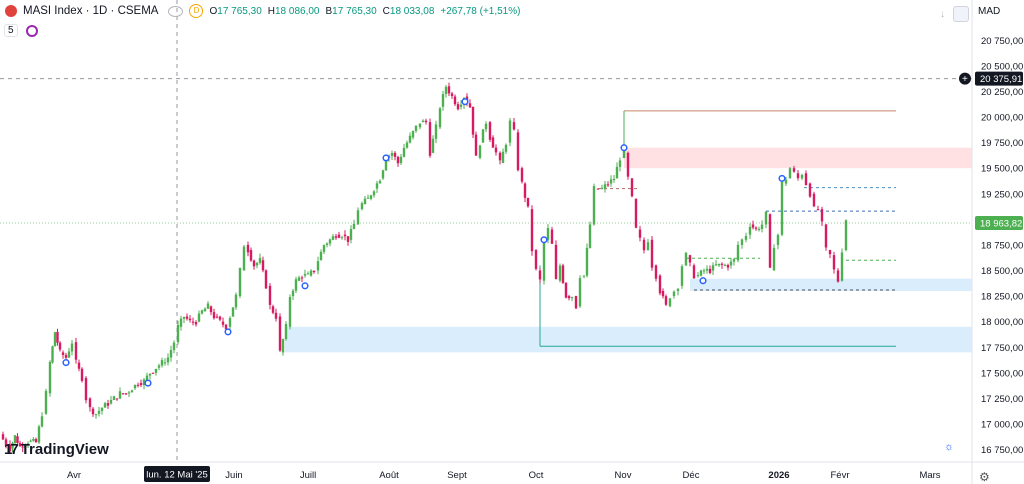 This screenshot has height=484, width=1024. Describe the element at coordinates (21, 30) in the screenshot. I see `indicators-row: 5` at that location.